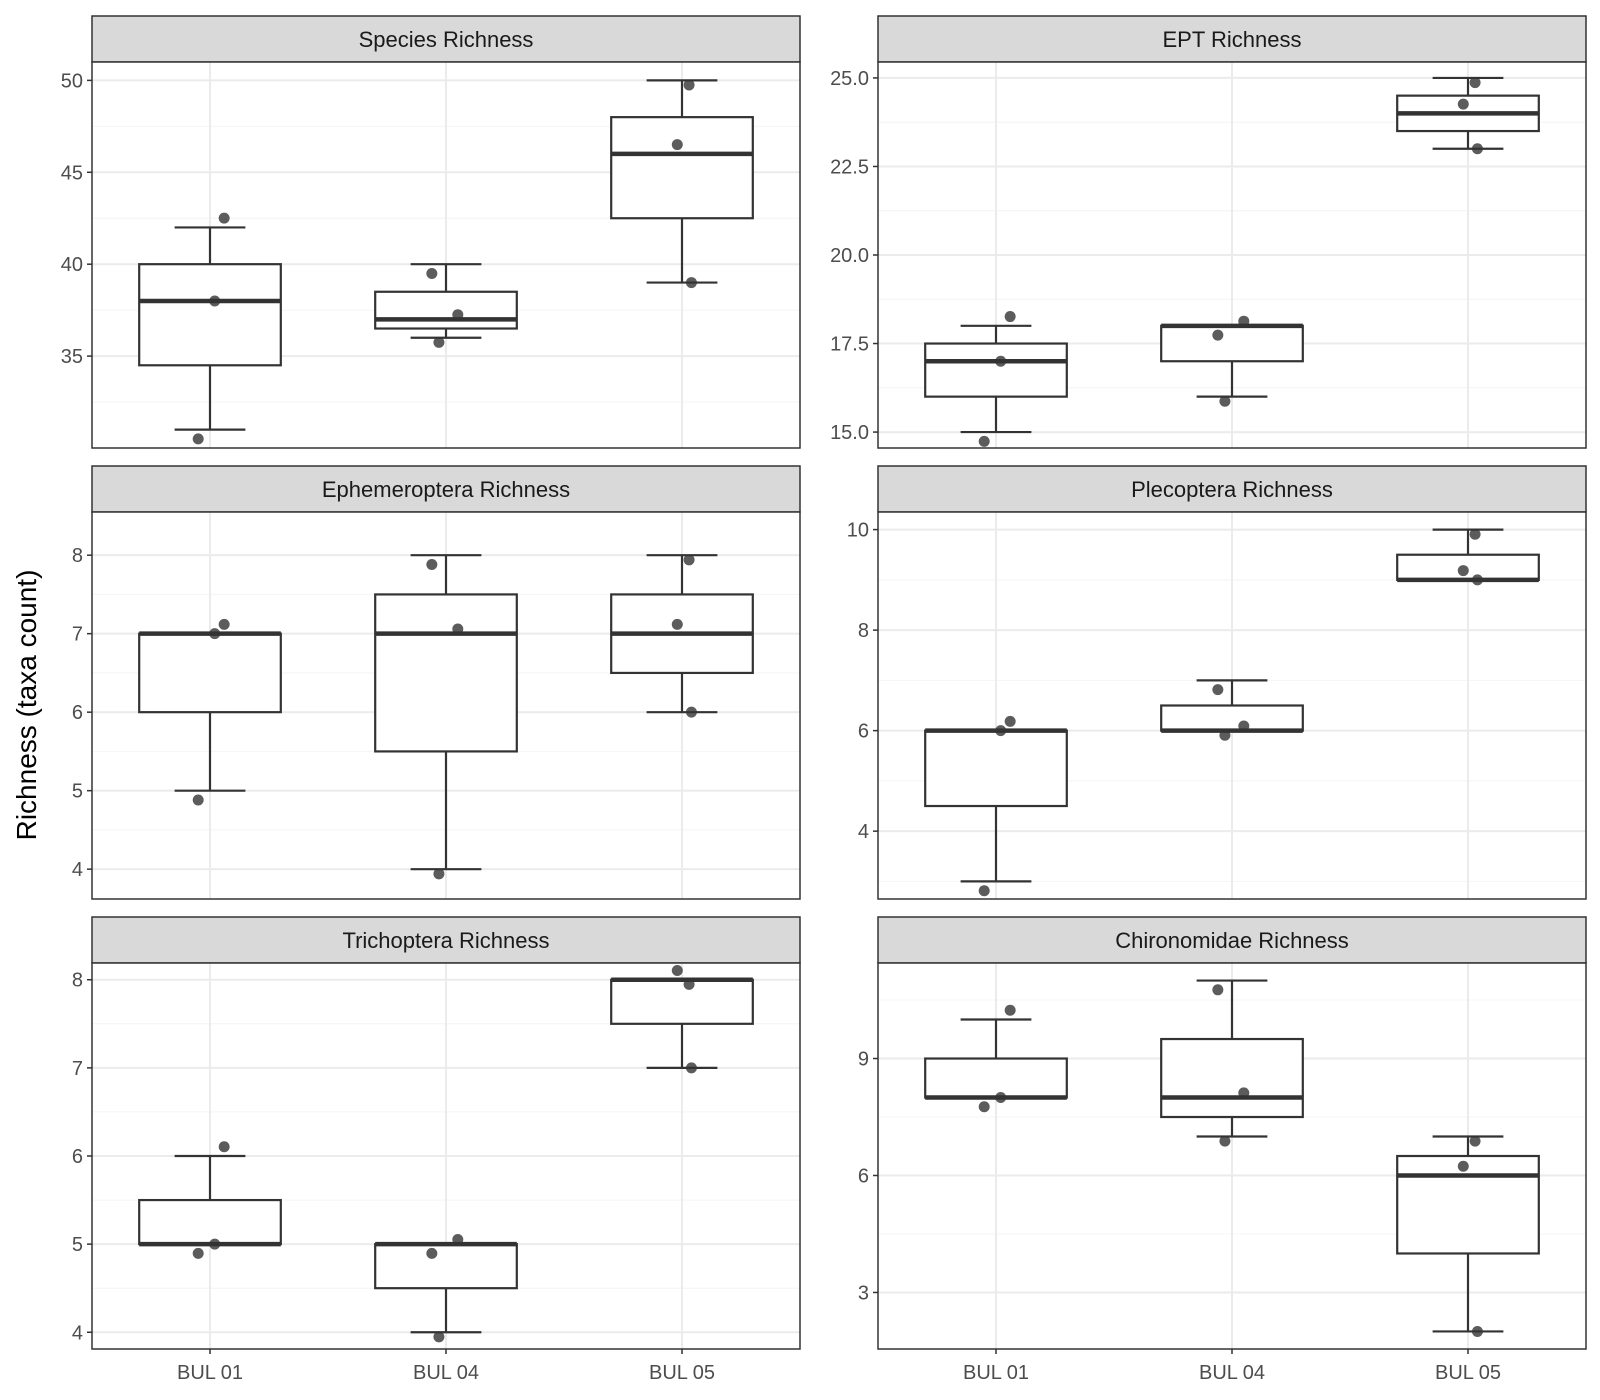 This screenshot has height=1400, width=1600. I want to click on panel-3: Ephemeroptera Richness 4 5 6 7 8, so click(436, 682).